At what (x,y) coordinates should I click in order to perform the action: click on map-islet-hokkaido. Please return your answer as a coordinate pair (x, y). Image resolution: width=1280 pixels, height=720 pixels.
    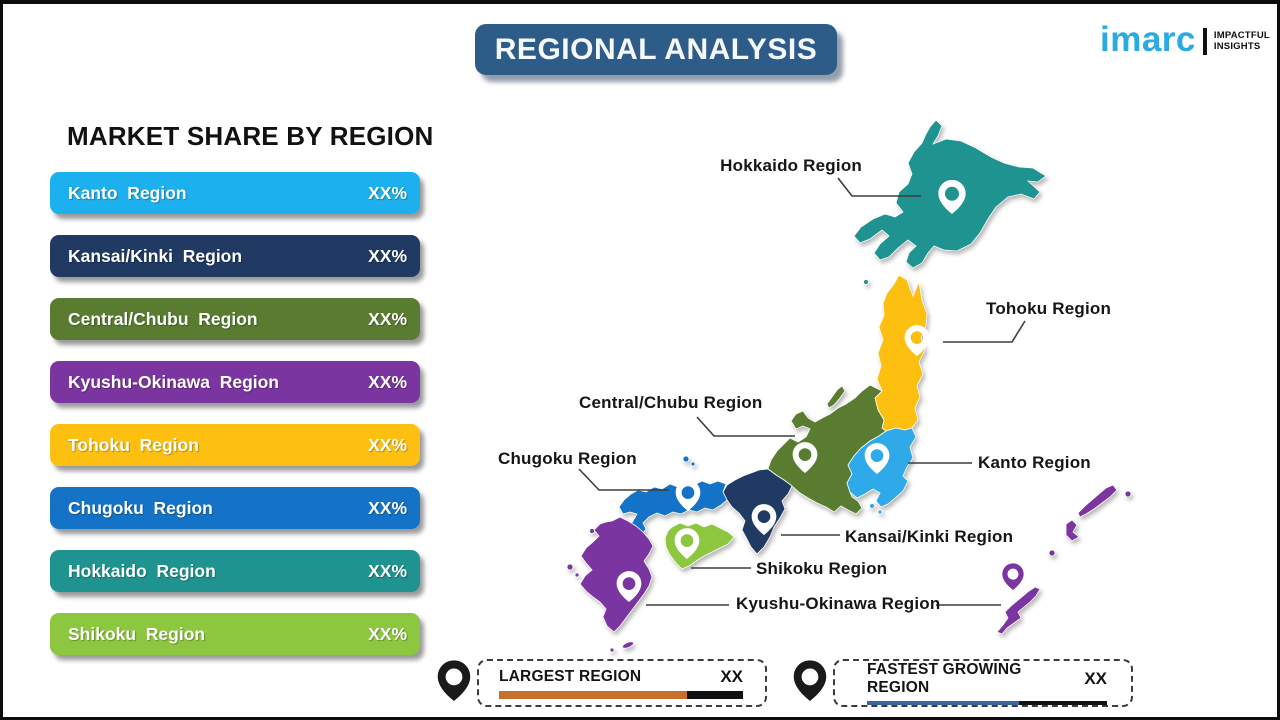
    Looking at the image, I should click on (866, 282).